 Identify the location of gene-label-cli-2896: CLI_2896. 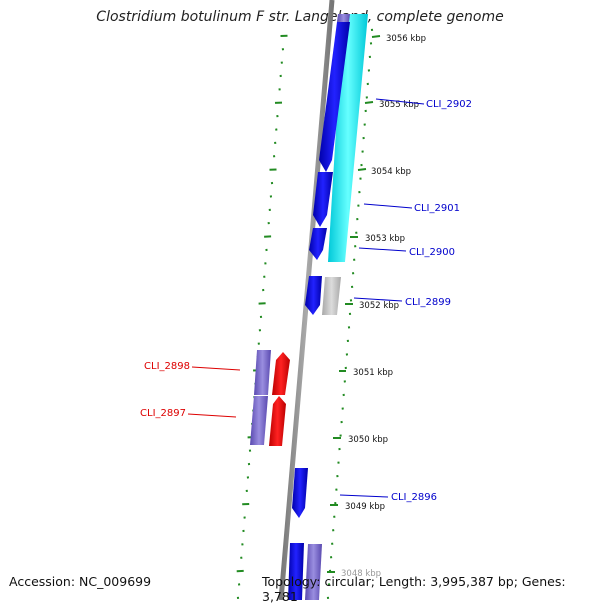
(414, 497).